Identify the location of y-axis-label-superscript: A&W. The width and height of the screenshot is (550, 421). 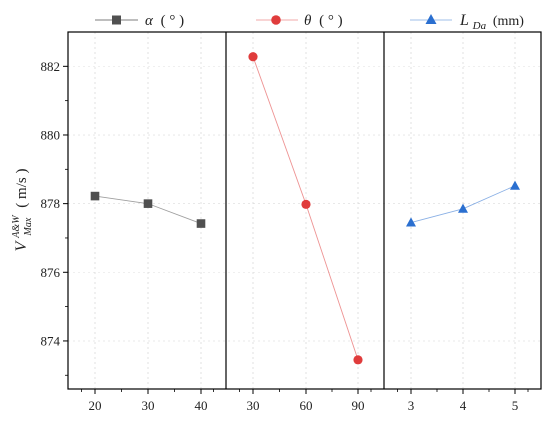
(16, 226).